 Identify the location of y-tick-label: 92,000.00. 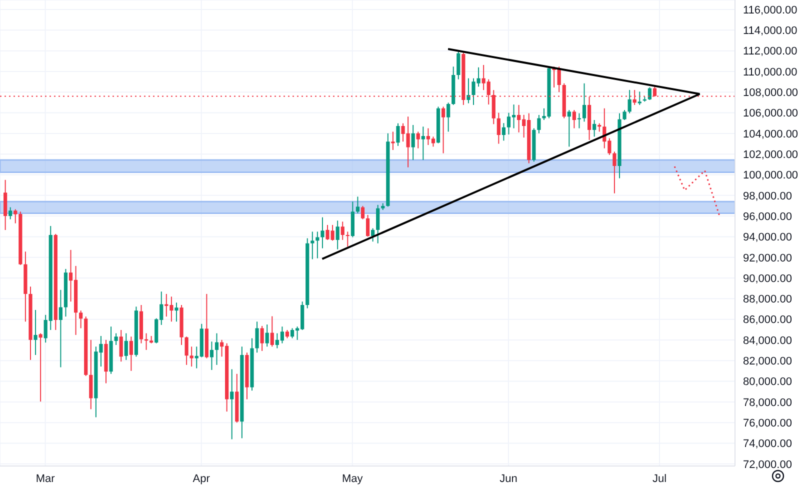
(767, 258).